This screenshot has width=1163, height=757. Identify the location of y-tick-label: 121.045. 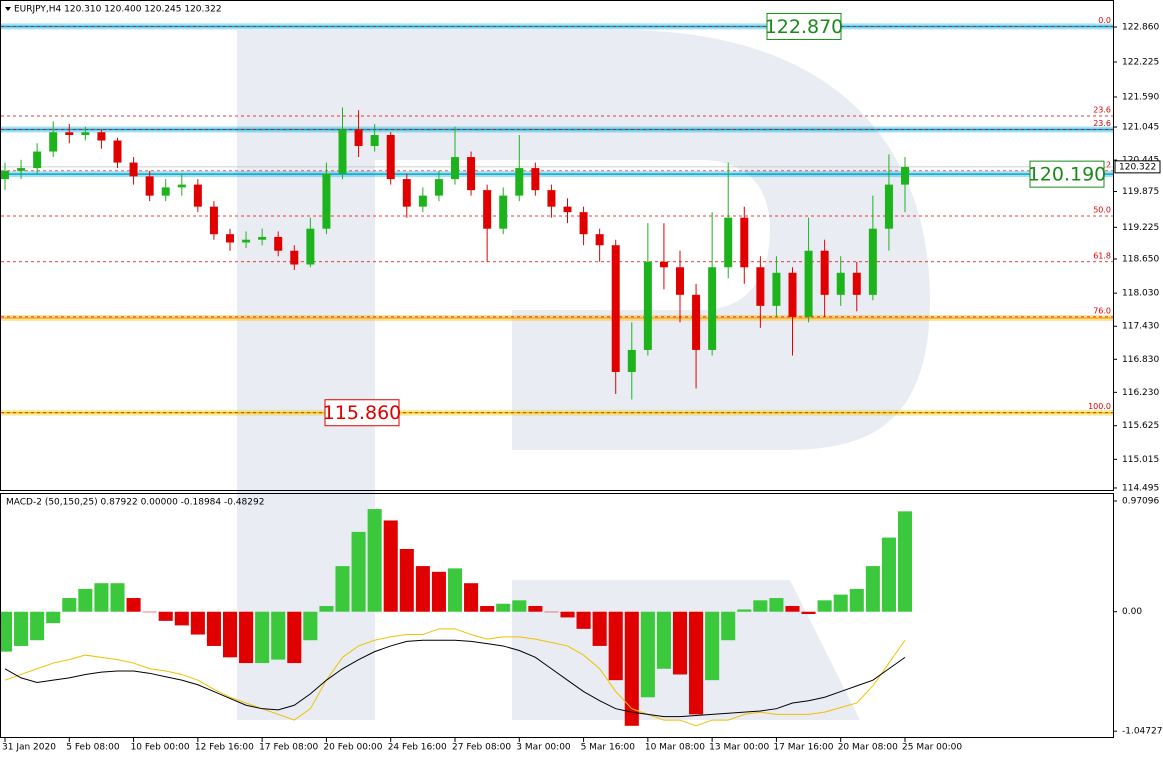
(1140, 128).